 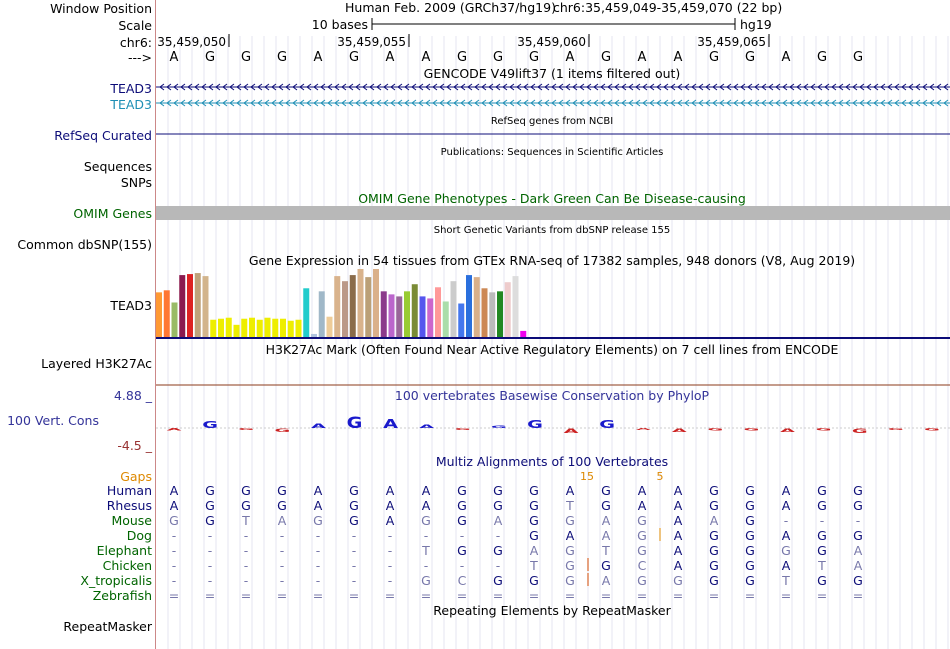 I want to click on gencode-label-tead3-alt: TEAD3, so click(x=131, y=104).